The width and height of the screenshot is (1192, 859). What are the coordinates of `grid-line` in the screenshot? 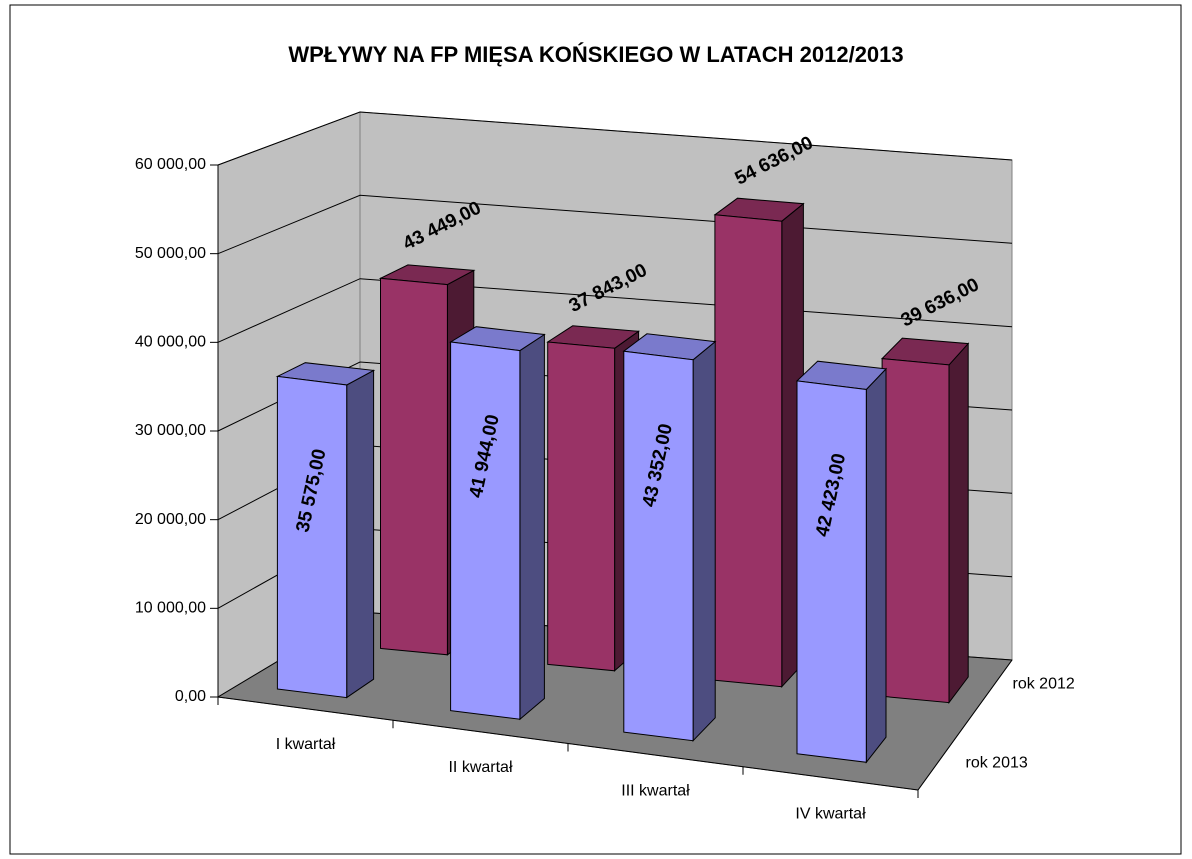 It's located at (615, 138).